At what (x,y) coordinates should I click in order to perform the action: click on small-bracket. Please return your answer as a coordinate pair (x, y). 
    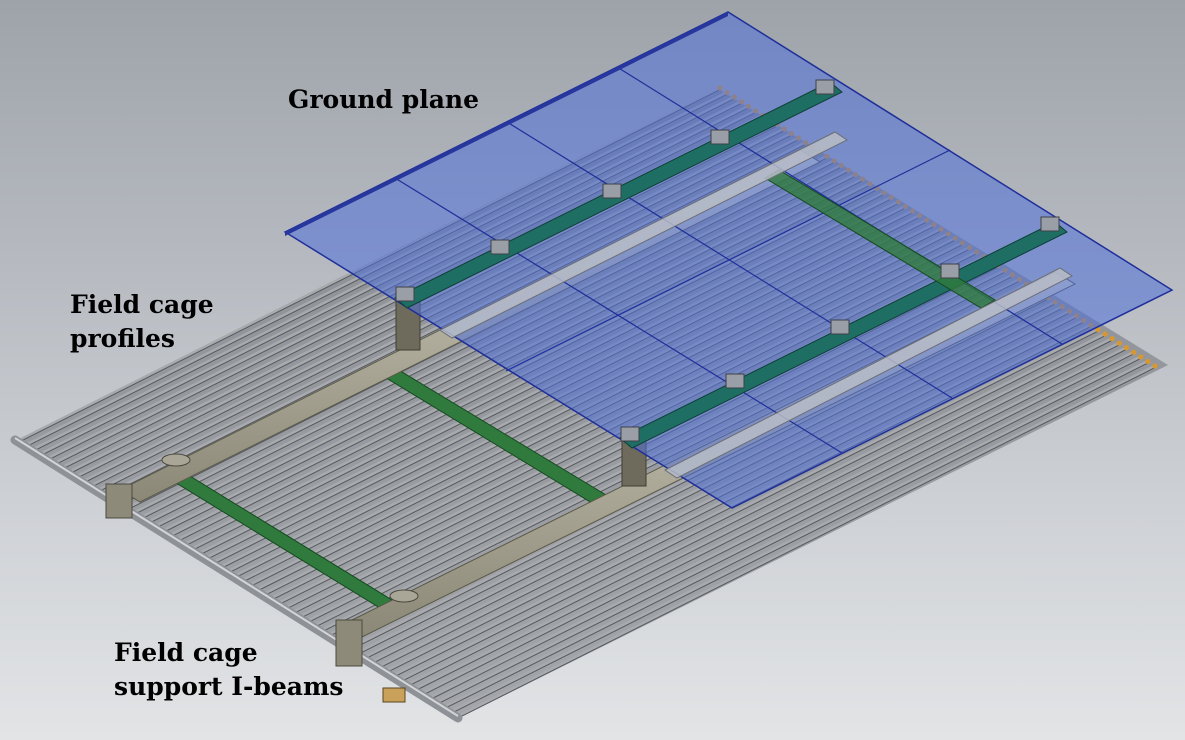
    Looking at the image, I should click on (394, 695).